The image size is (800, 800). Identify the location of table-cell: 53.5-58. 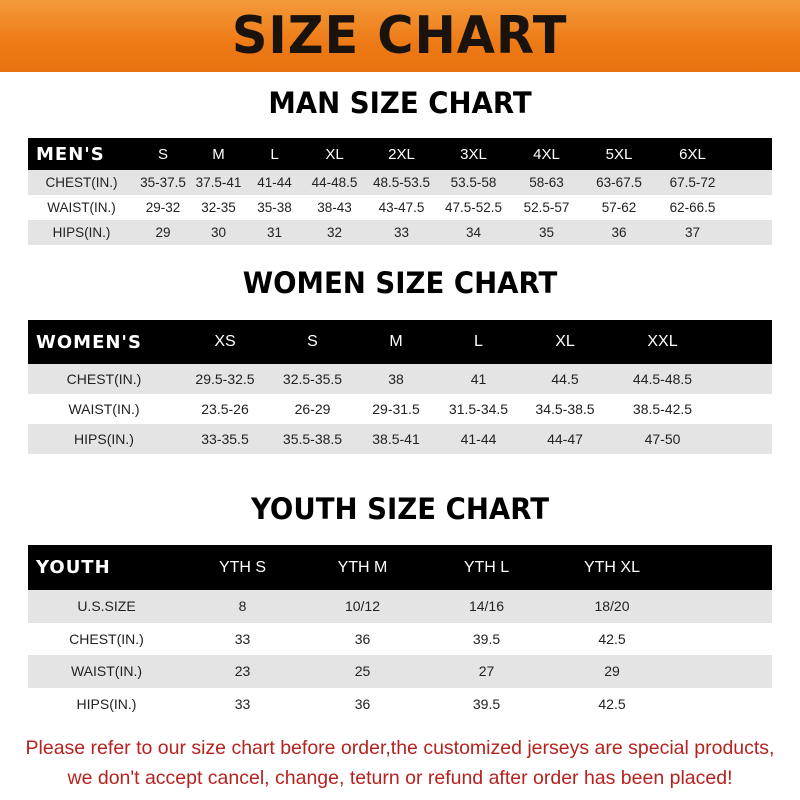
(473, 182).